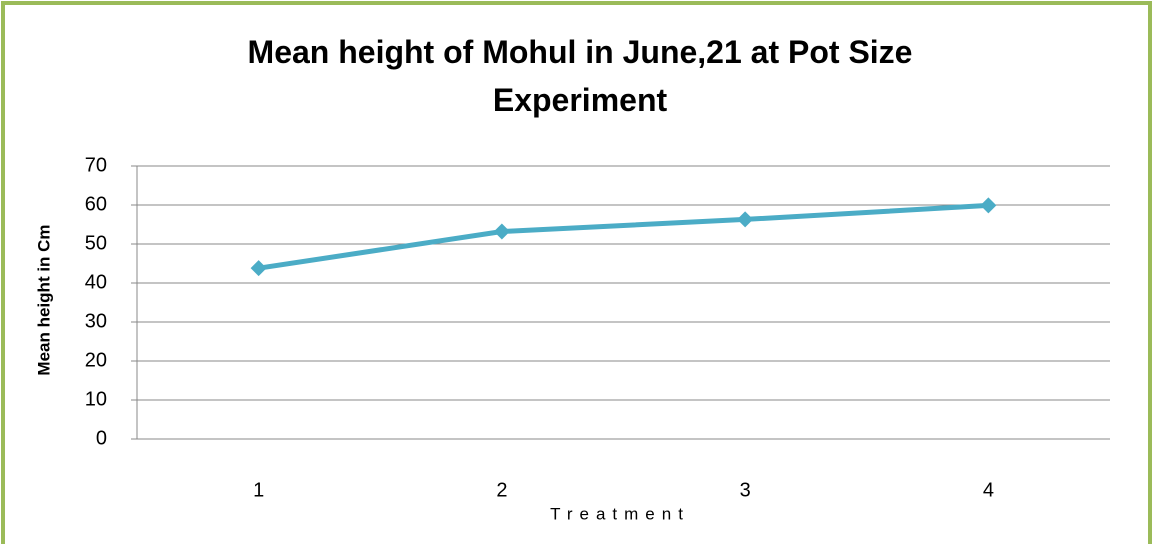 This screenshot has width=1153, height=544. What do you see at coordinates (620, 513) in the screenshot?
I see `x-axis-label: Treatment` at bounding box center [620, 513].